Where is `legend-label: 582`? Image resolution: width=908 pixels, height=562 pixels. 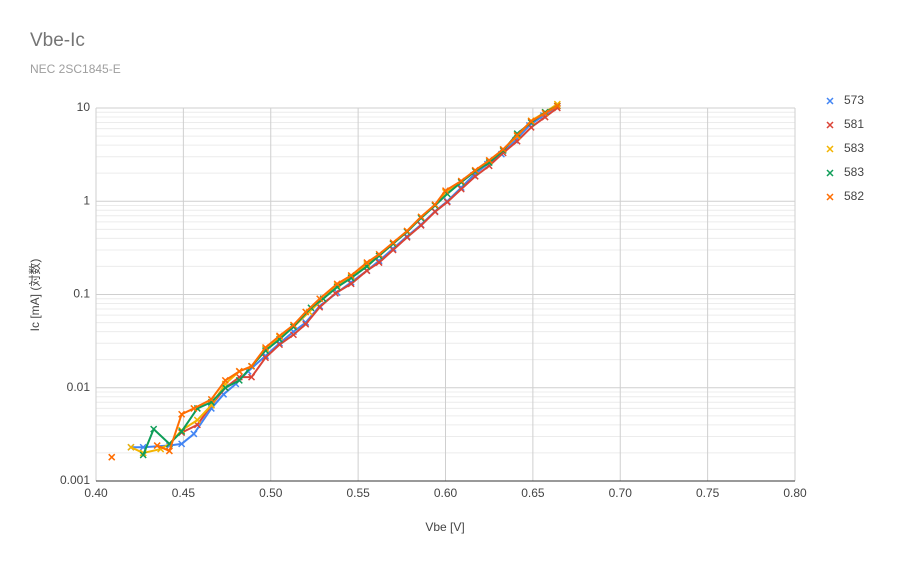
legend-label: 582 is located at coordinates (854, 196).